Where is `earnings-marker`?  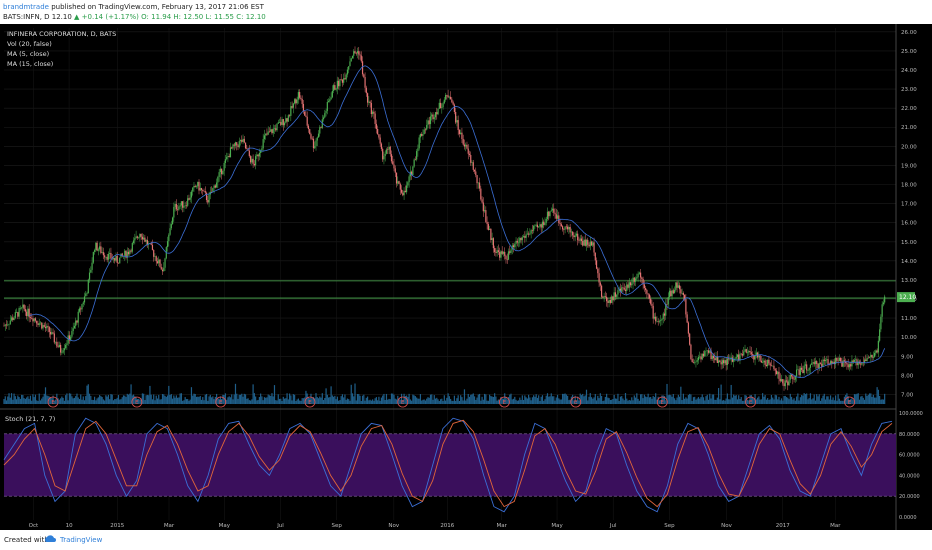
earnings-marker is located at coordinates (53, 402).